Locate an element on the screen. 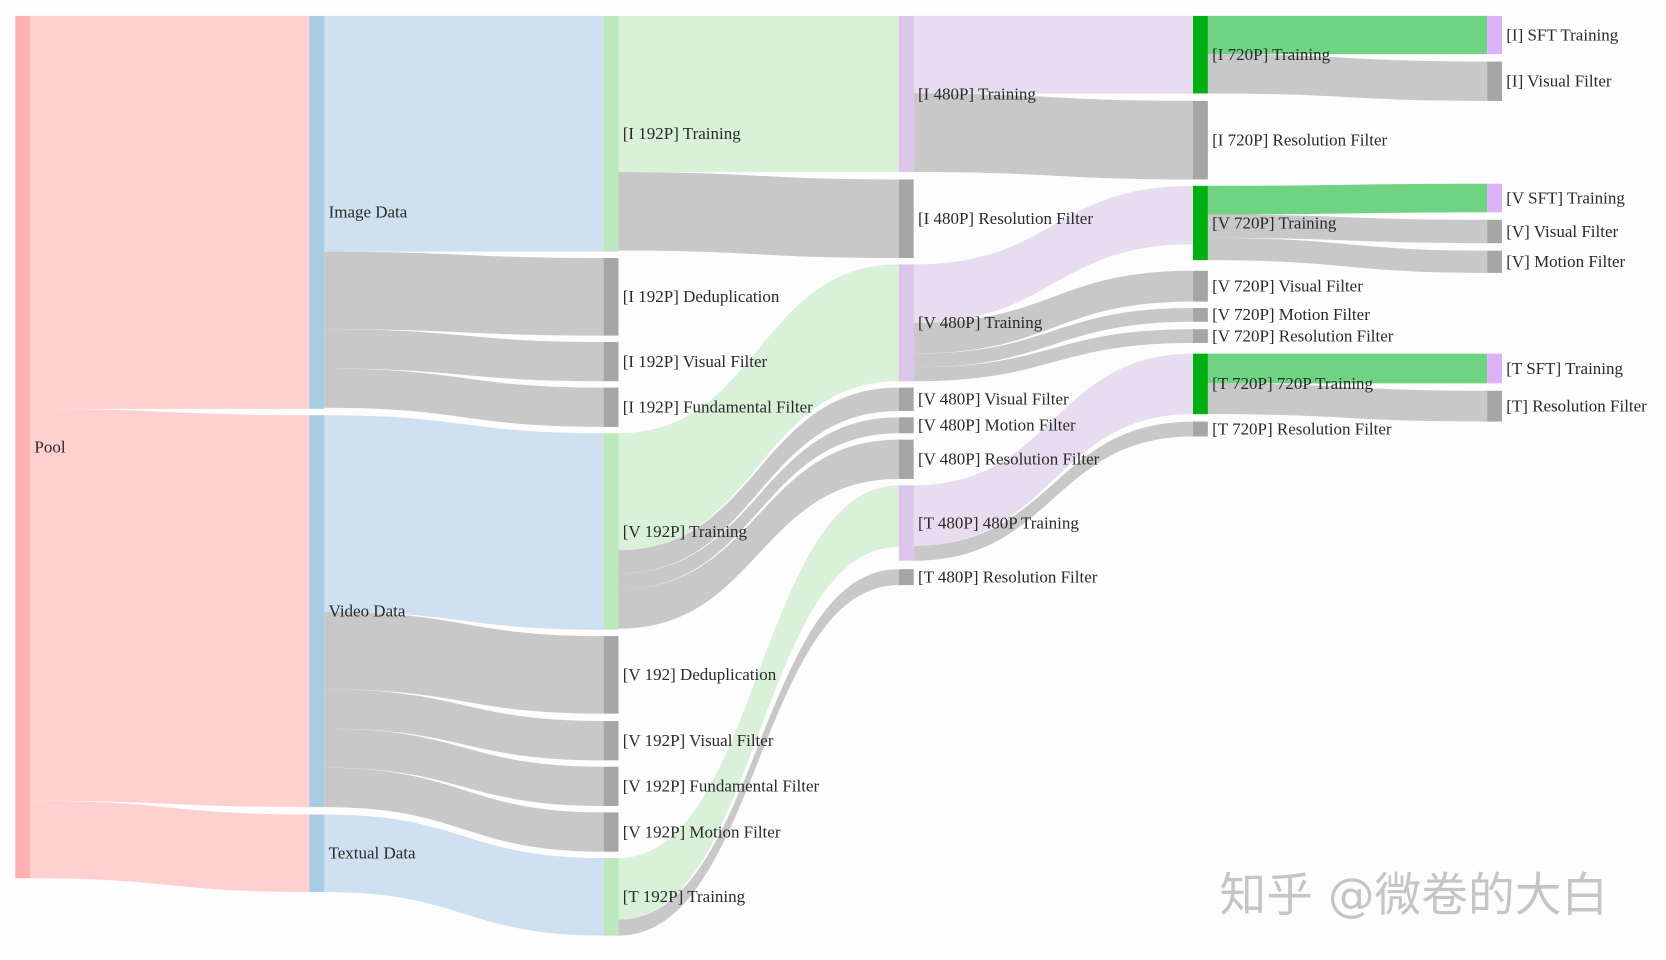  node-label: Video Data is located at coordinates (367, 610).